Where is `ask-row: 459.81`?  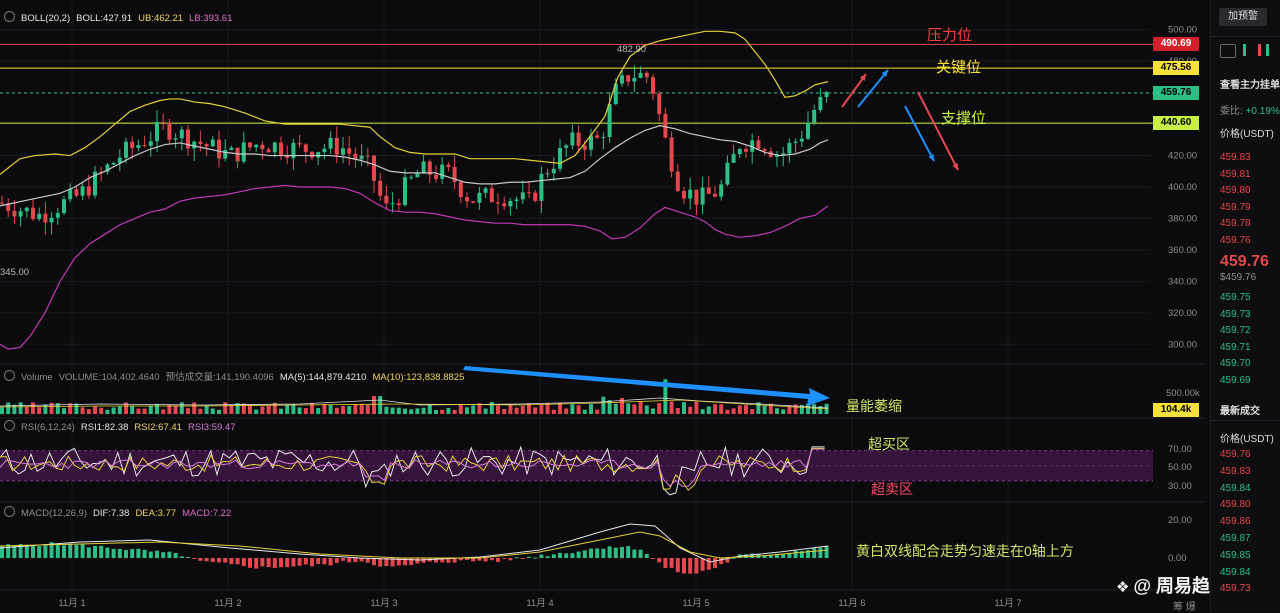 ask-row: 459.81 is located at coordinates (1235, 174).